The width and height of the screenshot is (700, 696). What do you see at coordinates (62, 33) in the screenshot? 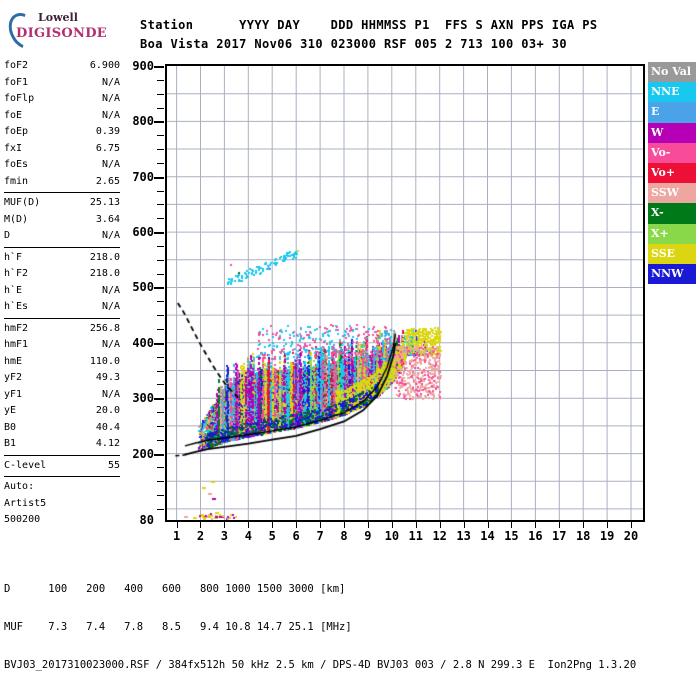
I see `logo-digisonde-text: DIGISONDE` at bounding box center [62, 33].